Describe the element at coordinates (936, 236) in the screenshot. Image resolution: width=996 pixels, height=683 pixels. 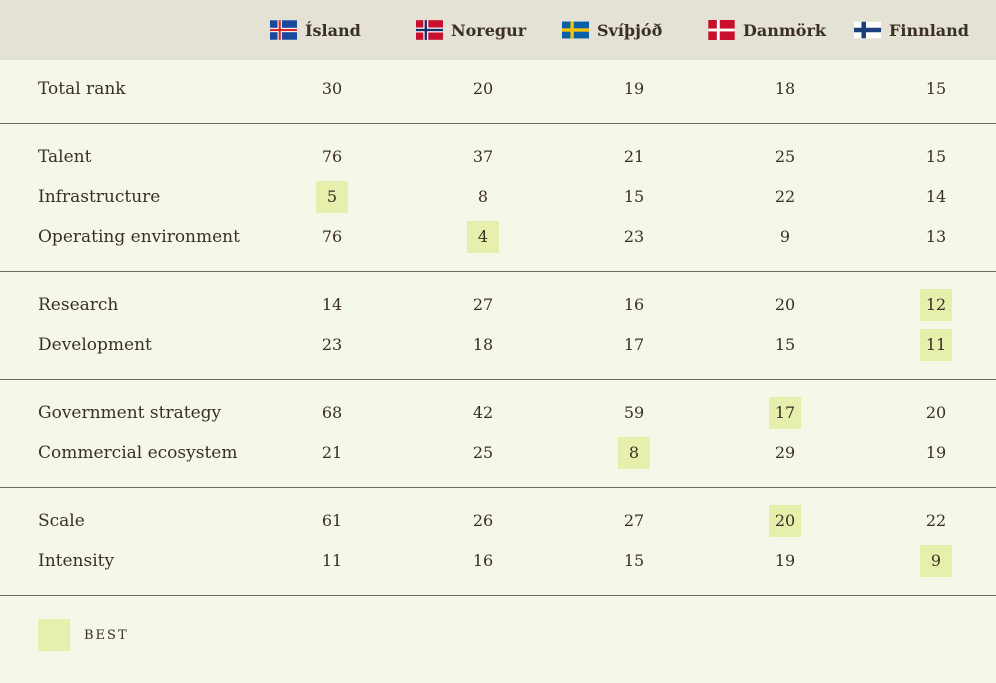
I see `value-cell: 13` at that location.